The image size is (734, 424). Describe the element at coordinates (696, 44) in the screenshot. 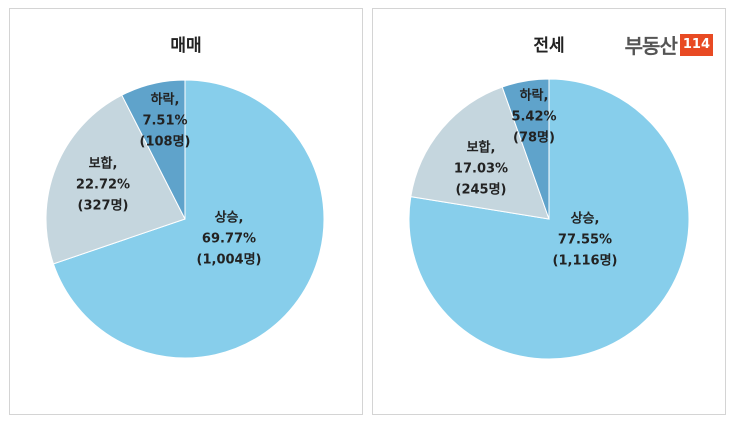

I see `logo-number: 114` at that location.